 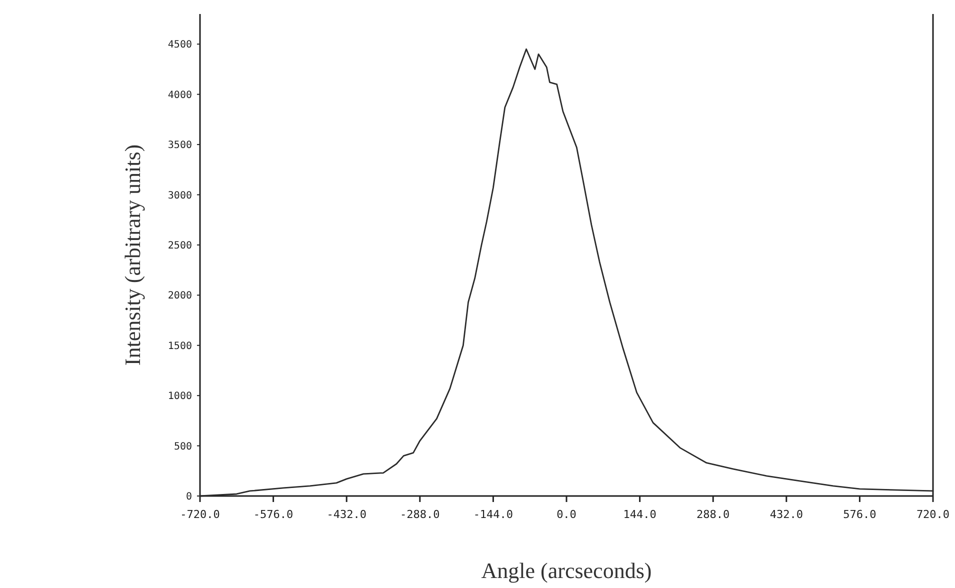 I want to click on x-tick-label: -576.0, so click(x=273, y=514).